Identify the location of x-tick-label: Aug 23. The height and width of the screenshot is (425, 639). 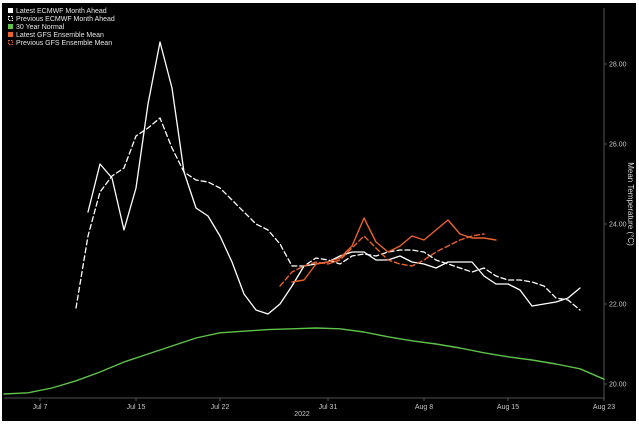
(604, 407).